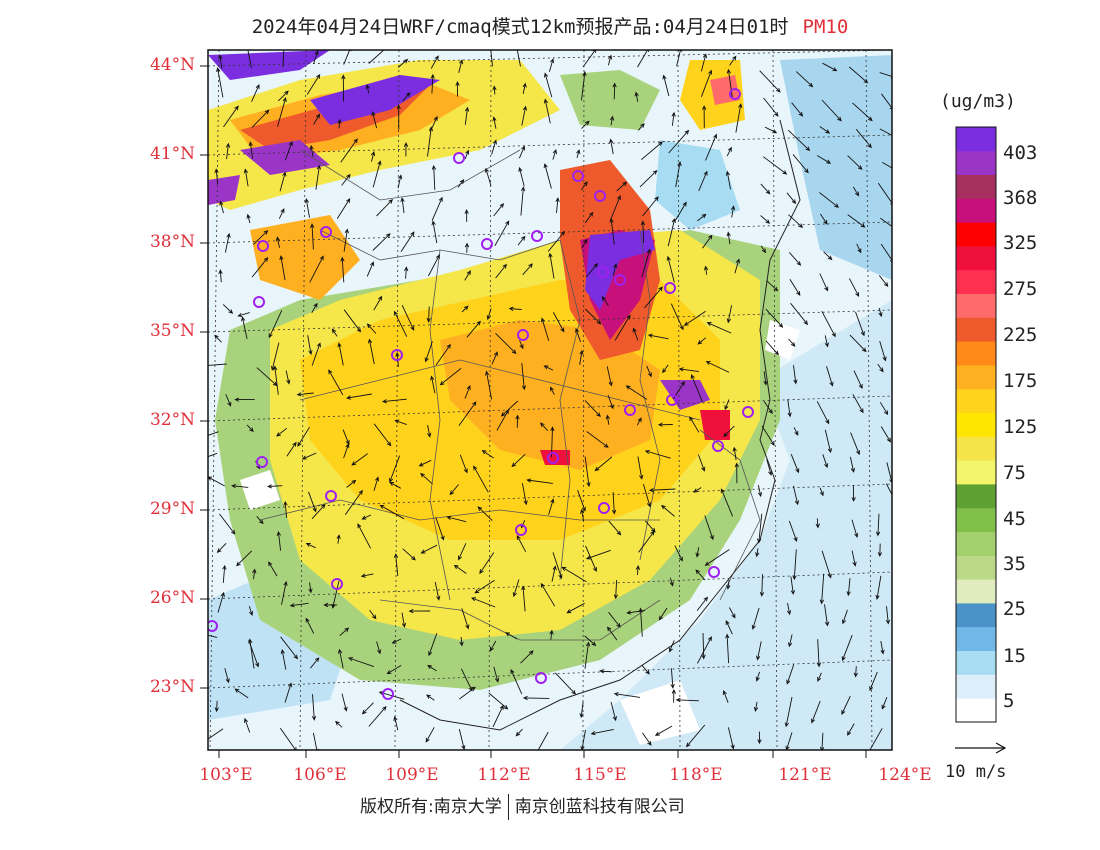 This screenshot has height=850, width=1100. What do you see at coordinates (1014, 473) in the screenshot?
I see `colorbar-label: 75` at bounding box center [1014, 473].